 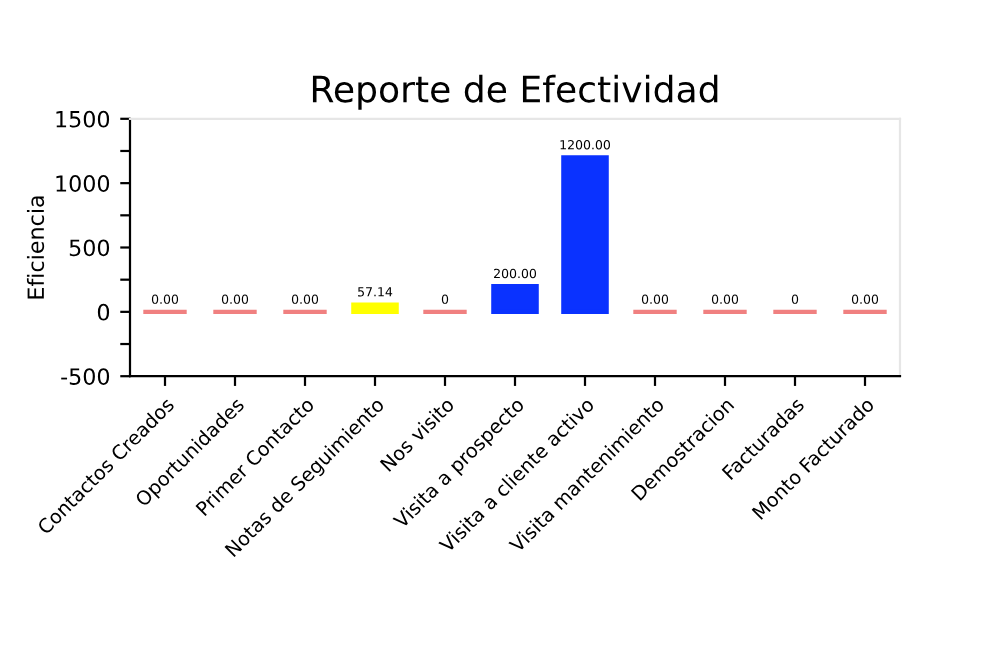 What do you see at coordinates (89, 248) in the screenshot?
I see `y-tick-label: 500` at bounding box center [89, 248].